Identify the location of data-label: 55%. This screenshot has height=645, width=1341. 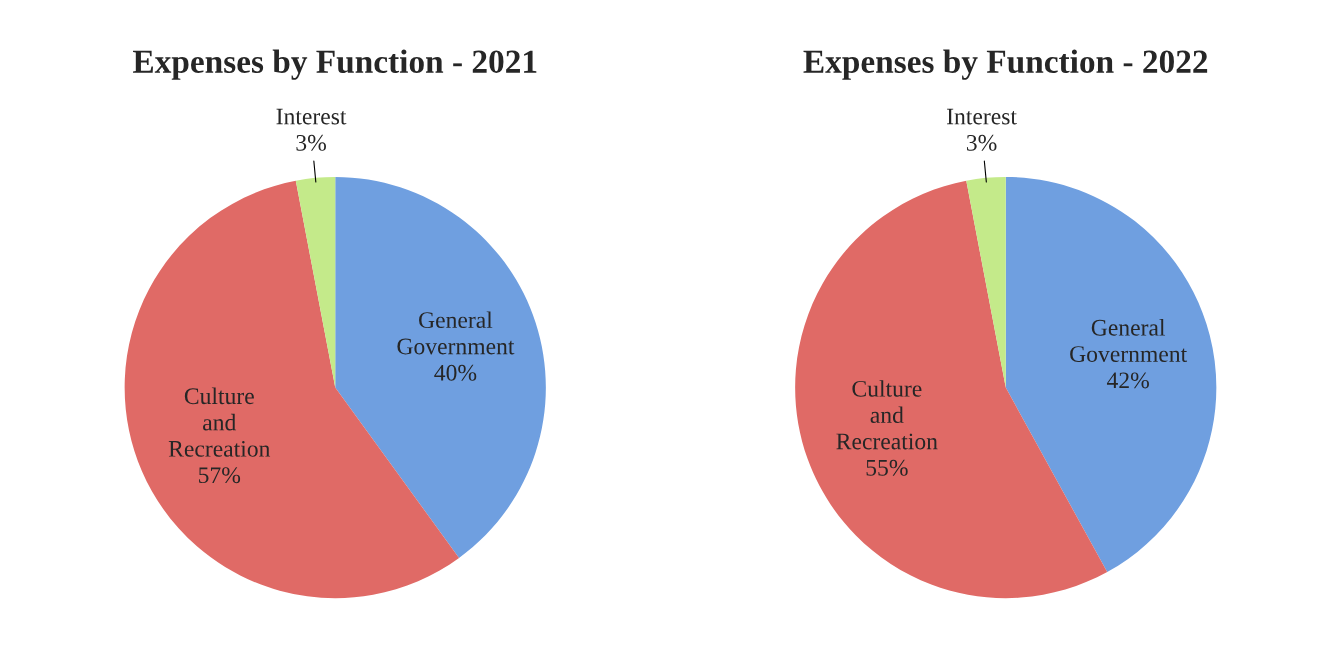
(887, 467).